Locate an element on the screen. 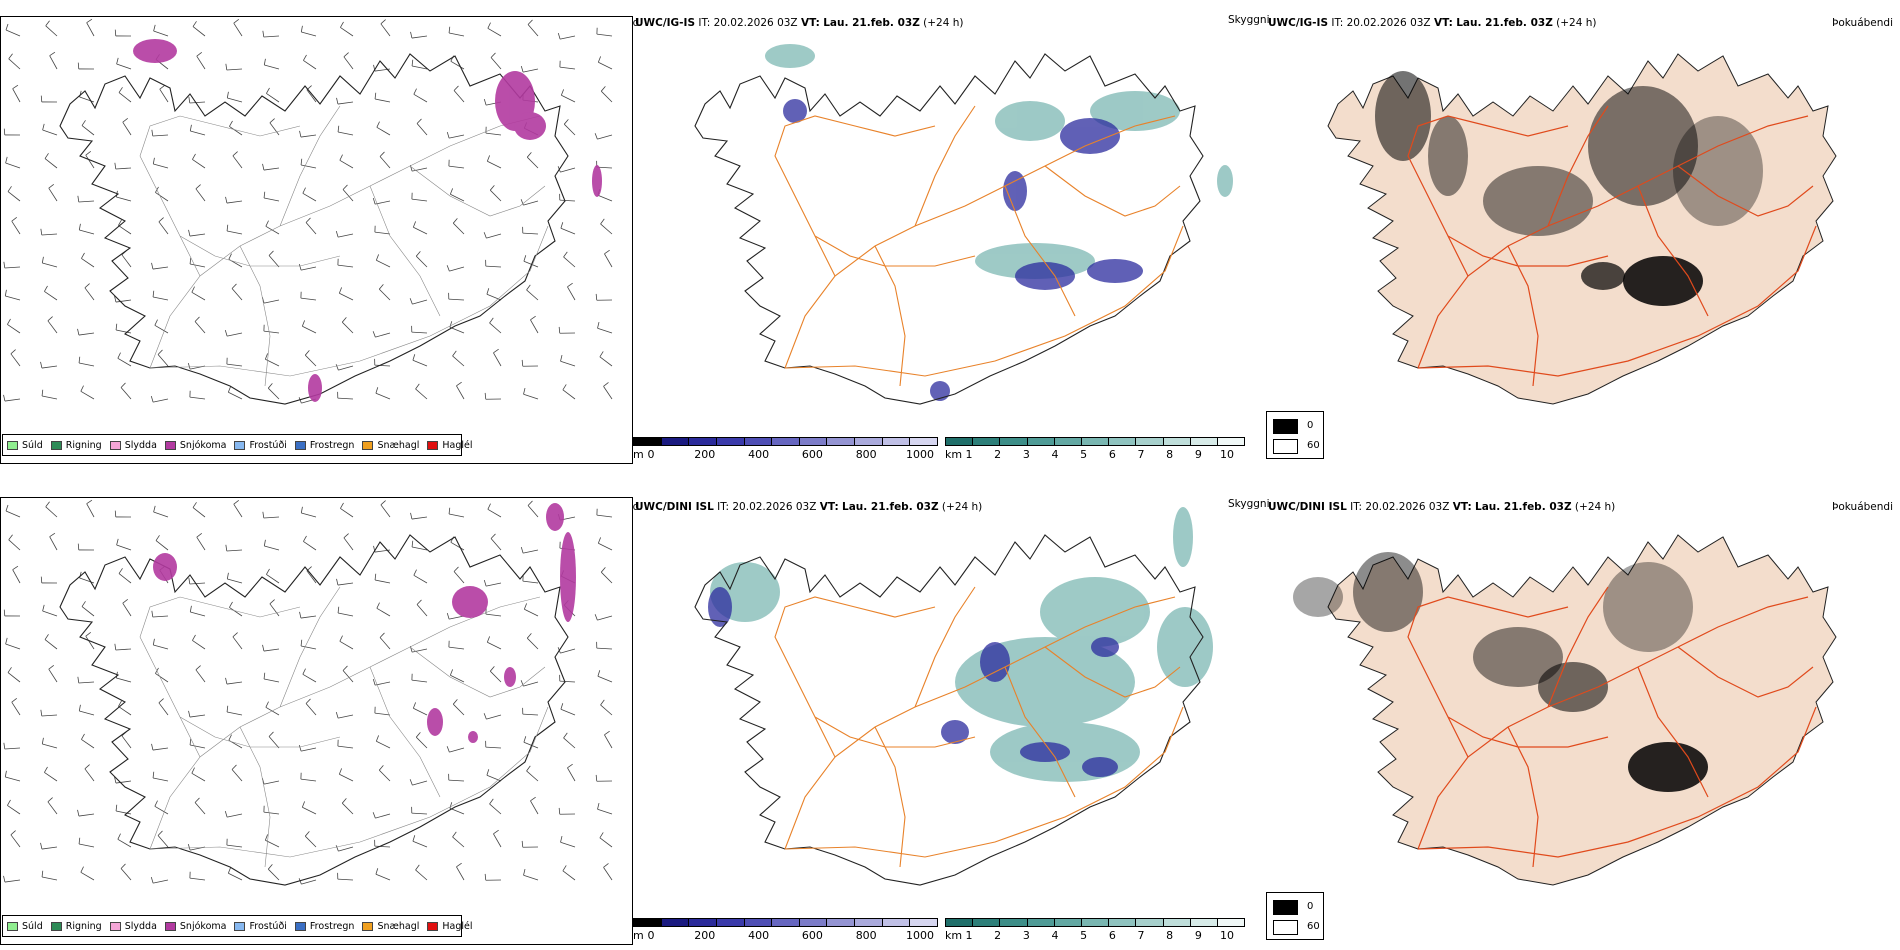  precip-legend-label: Rigning is located at coordinates (83, 445).